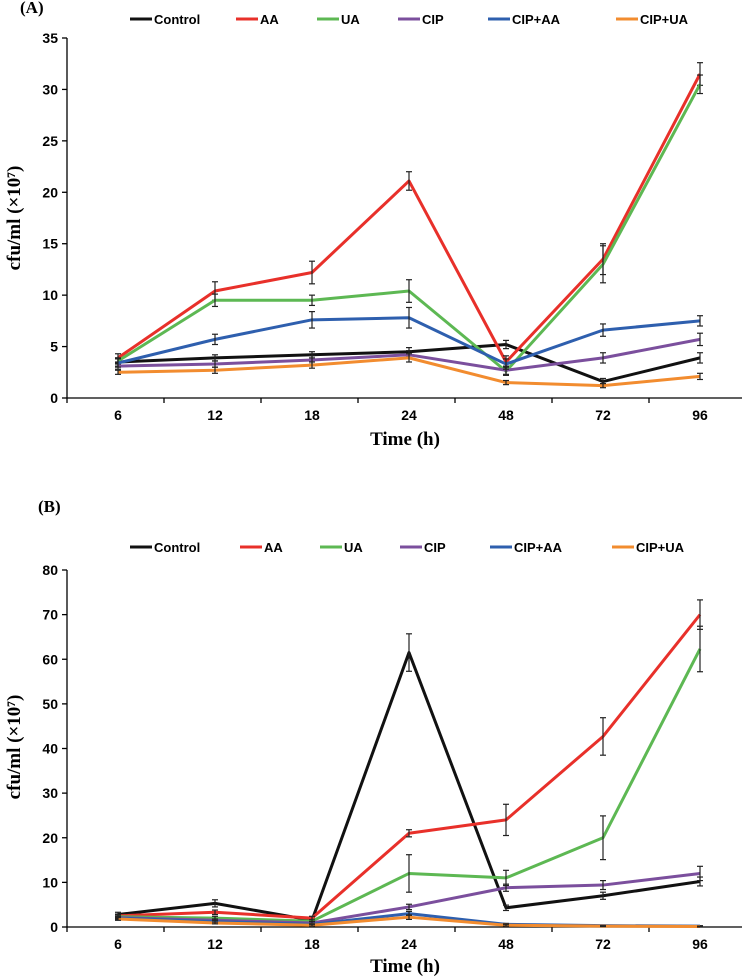  What do you see at coordinates (50, 141) in the screenshot?
I see `y-tick-label: 25` at bounding box center [50, 141].